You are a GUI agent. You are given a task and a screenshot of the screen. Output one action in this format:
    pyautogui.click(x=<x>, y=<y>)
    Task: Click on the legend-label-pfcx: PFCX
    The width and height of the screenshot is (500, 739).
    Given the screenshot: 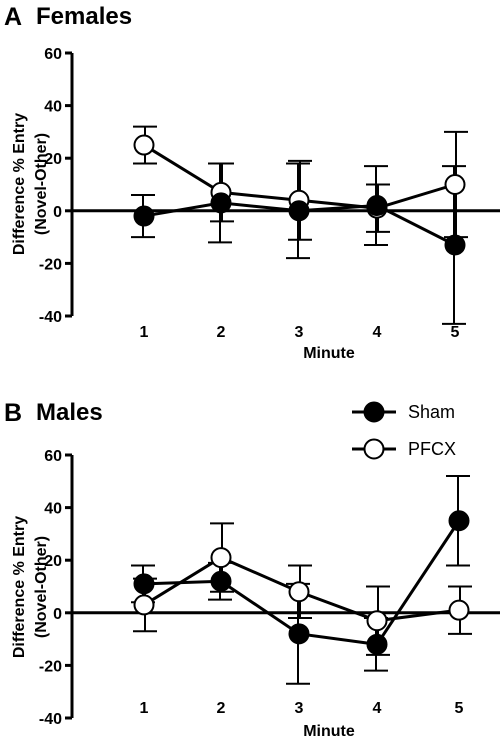 What is the action you would take?
    pyautogui.click(x=432, y=449)
    